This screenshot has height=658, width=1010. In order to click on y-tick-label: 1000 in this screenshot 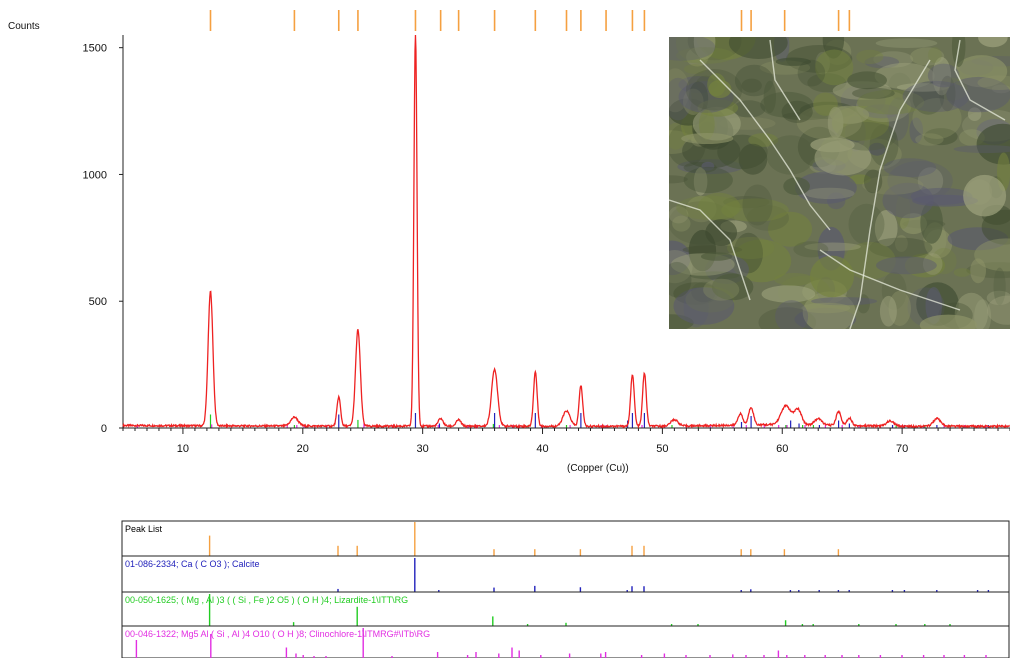, I will do `click(95, 175)`.